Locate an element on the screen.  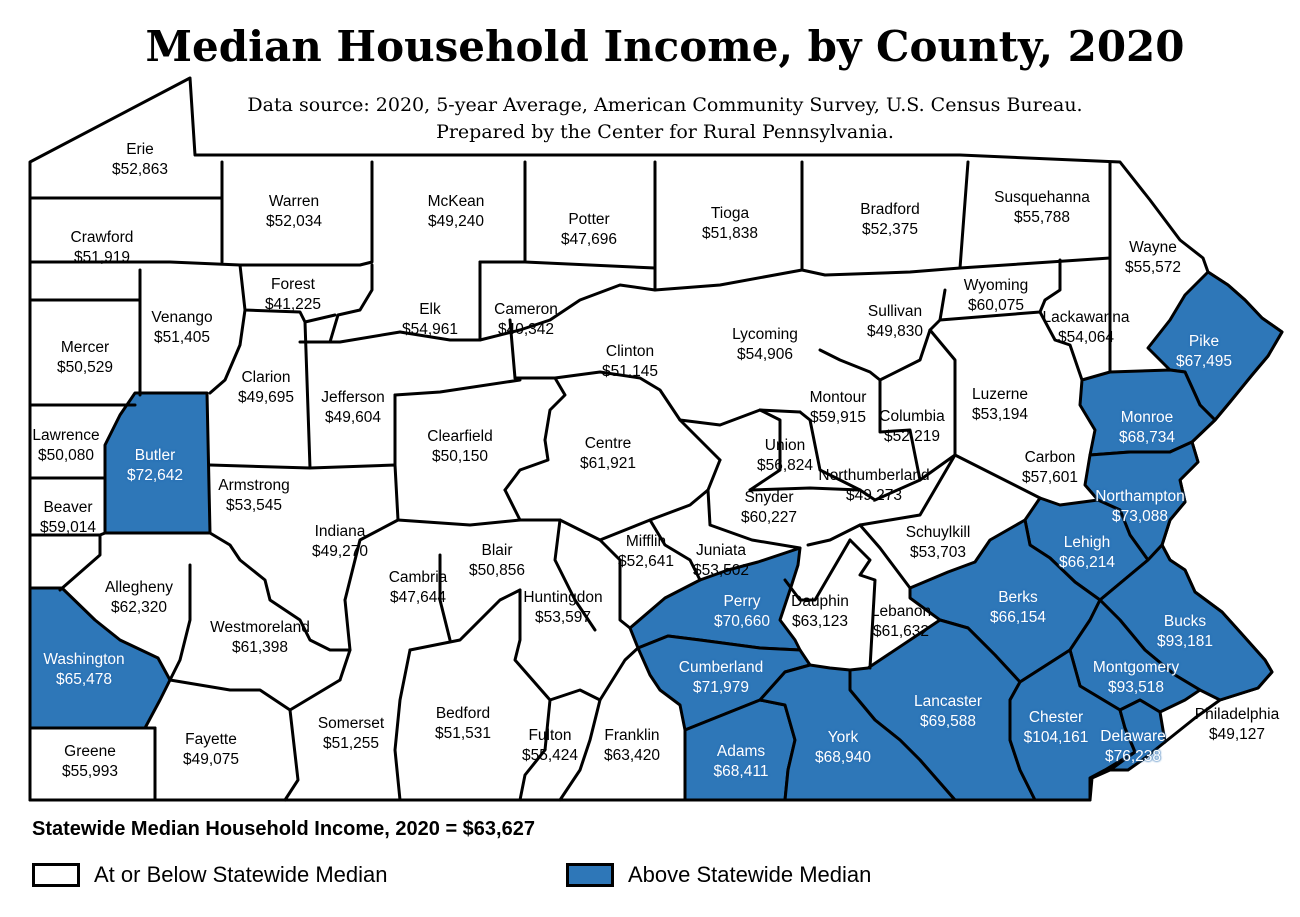
county-label-mckean: McKean $49,240 is located at coordinates (456, 212).